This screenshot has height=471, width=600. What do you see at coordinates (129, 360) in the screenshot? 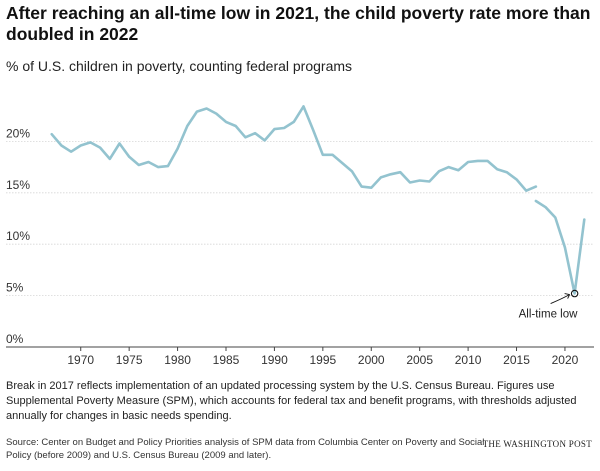
I see `x-tick-label: 1975` at bounding box center [129, 360].